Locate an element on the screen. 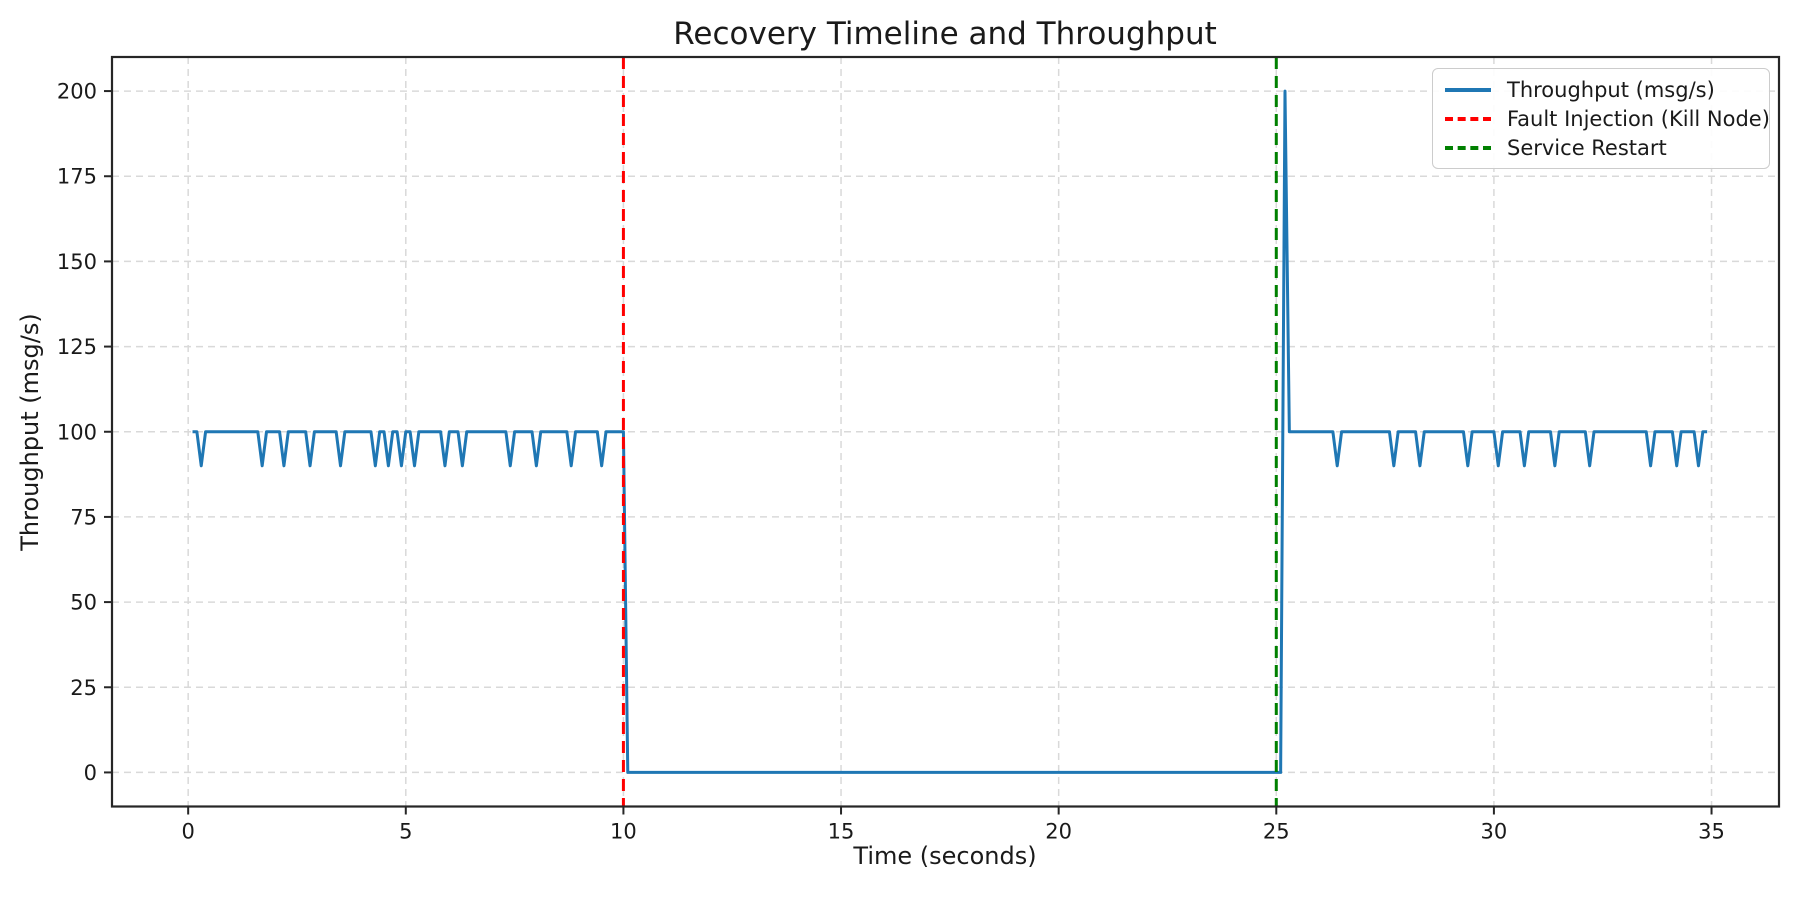  x-tick-label: 15 is located at coordinates (841, 832).